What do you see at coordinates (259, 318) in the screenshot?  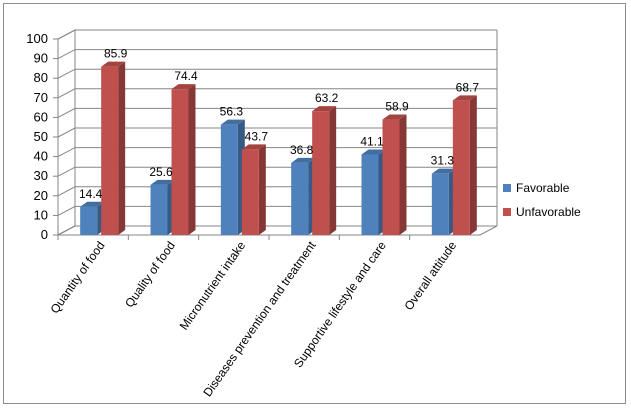 I see `x-category-label: Diseases prevention and treatment` at bounding box center [259, 318].